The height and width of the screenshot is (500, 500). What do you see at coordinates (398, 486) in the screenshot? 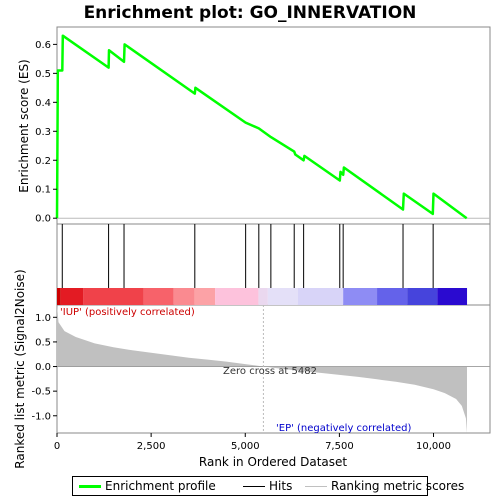
I see `legend-label-metric: Ranking metric scores` at bounding box center [398, 486].